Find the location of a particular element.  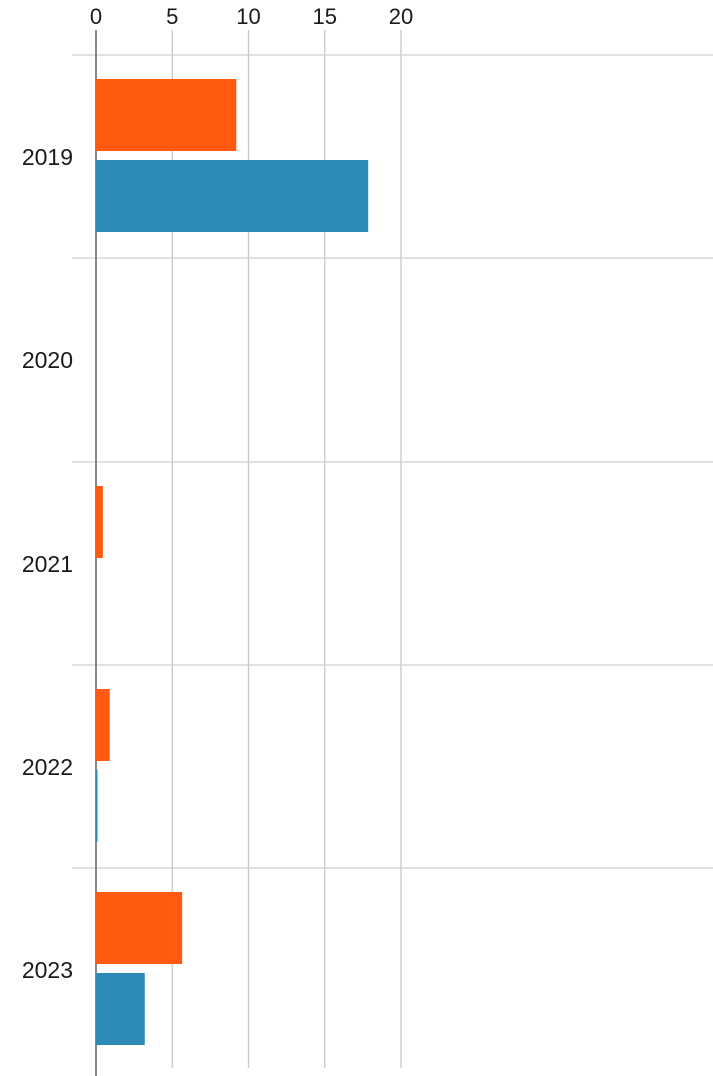

category-label-2019: 2019 is located at coordinates (47, 157).